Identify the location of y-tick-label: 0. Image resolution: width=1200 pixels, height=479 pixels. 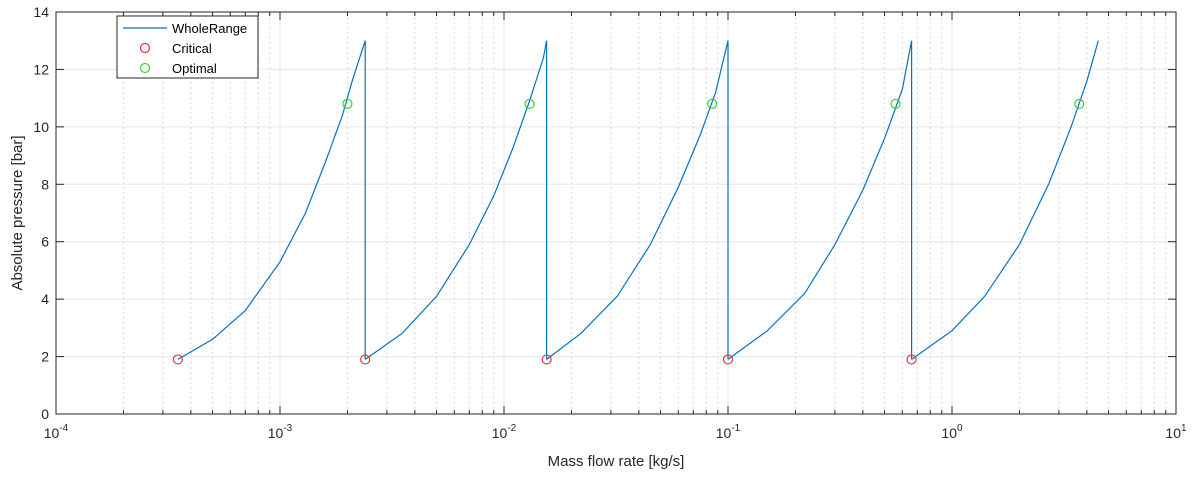
(45, 414).